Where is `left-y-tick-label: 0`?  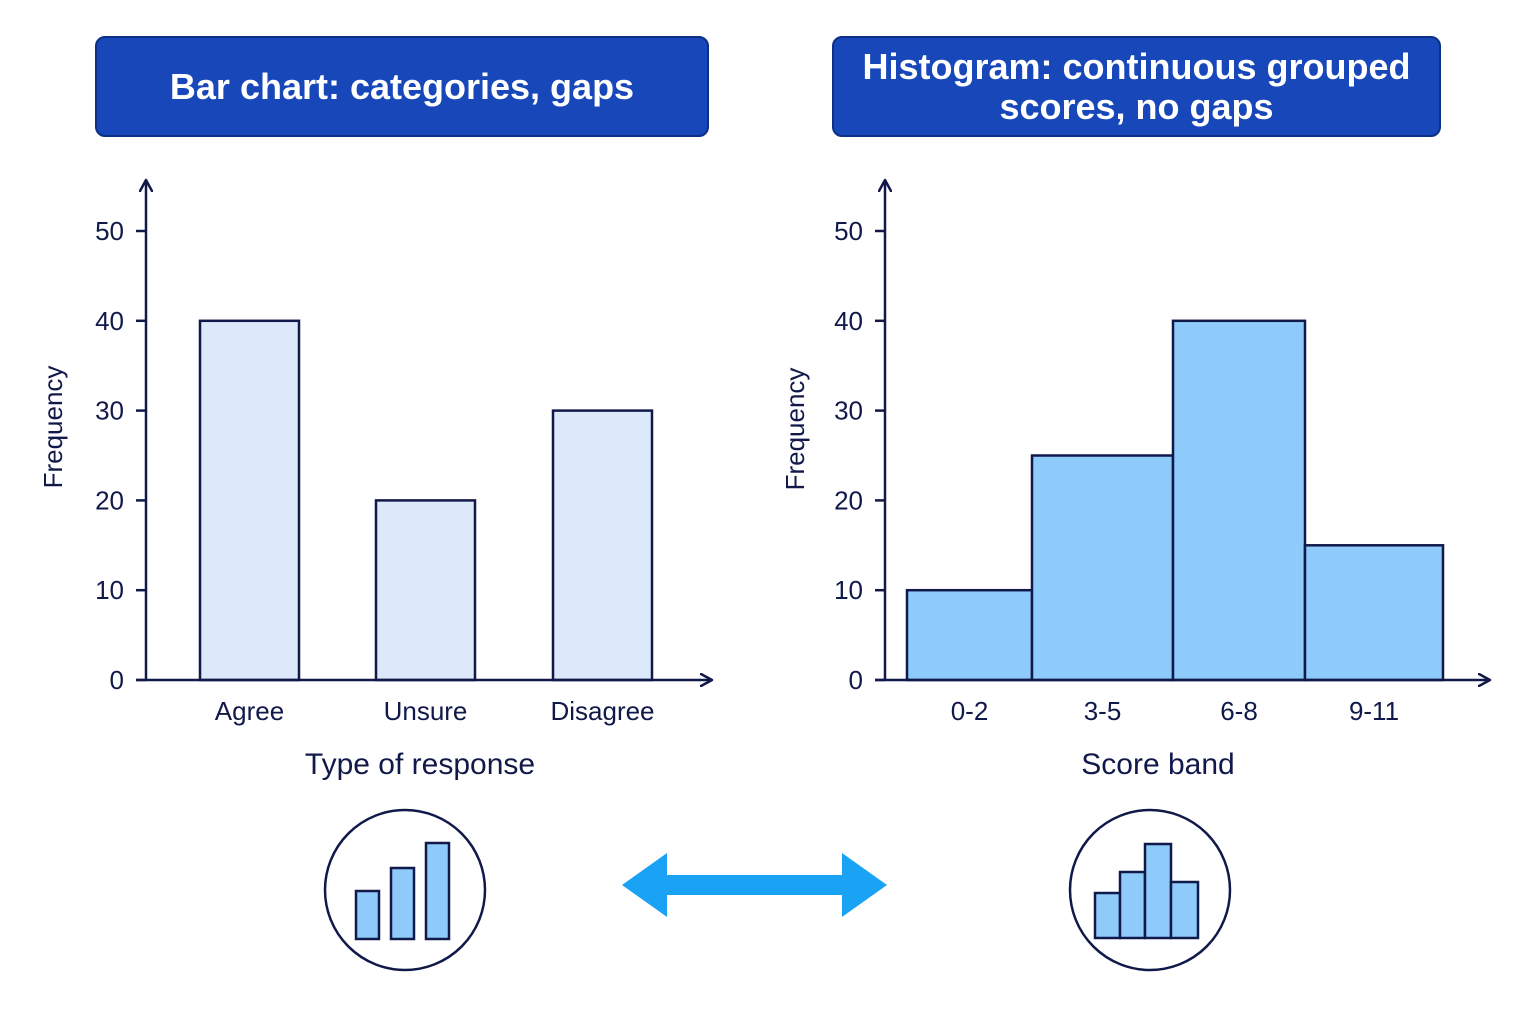
left-y-tick-label: 0 is located at coordinates (117, 680).